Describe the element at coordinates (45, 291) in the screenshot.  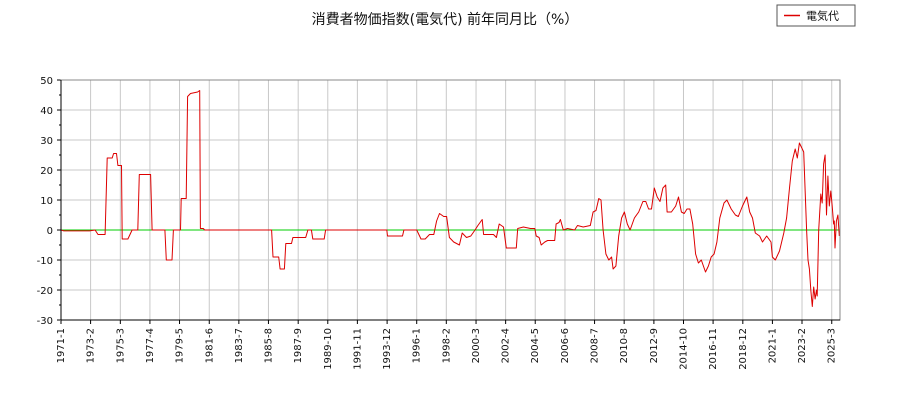
I see `y-tick-label: -20` at that location.